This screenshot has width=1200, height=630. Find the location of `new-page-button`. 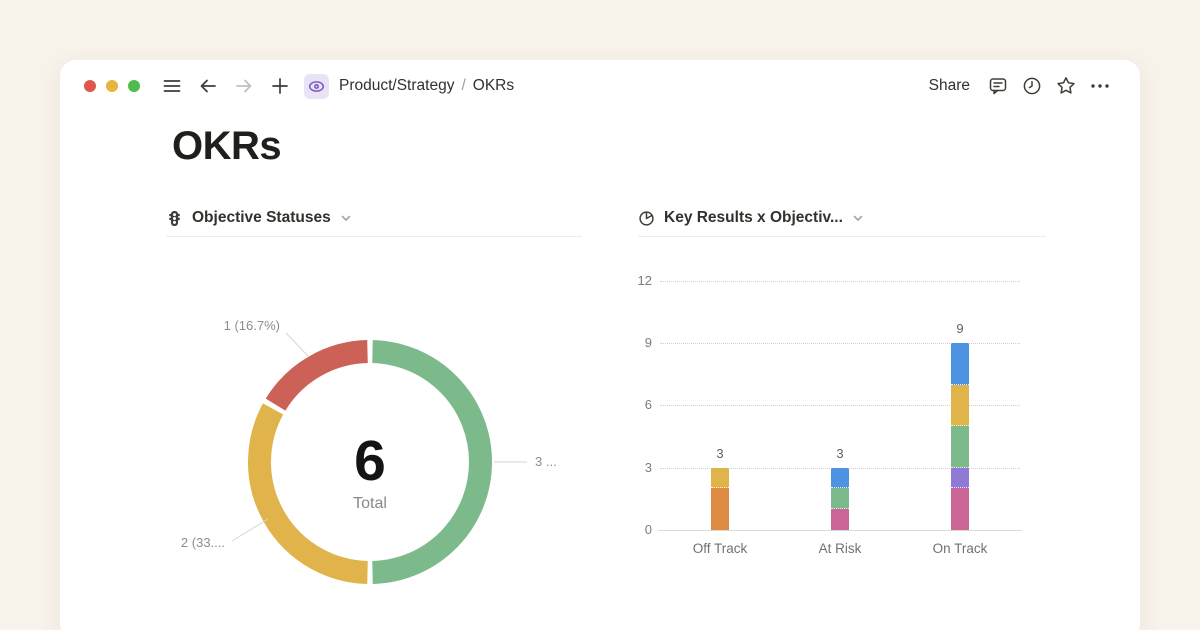

new-page-button is located at coordinates (280, 86).